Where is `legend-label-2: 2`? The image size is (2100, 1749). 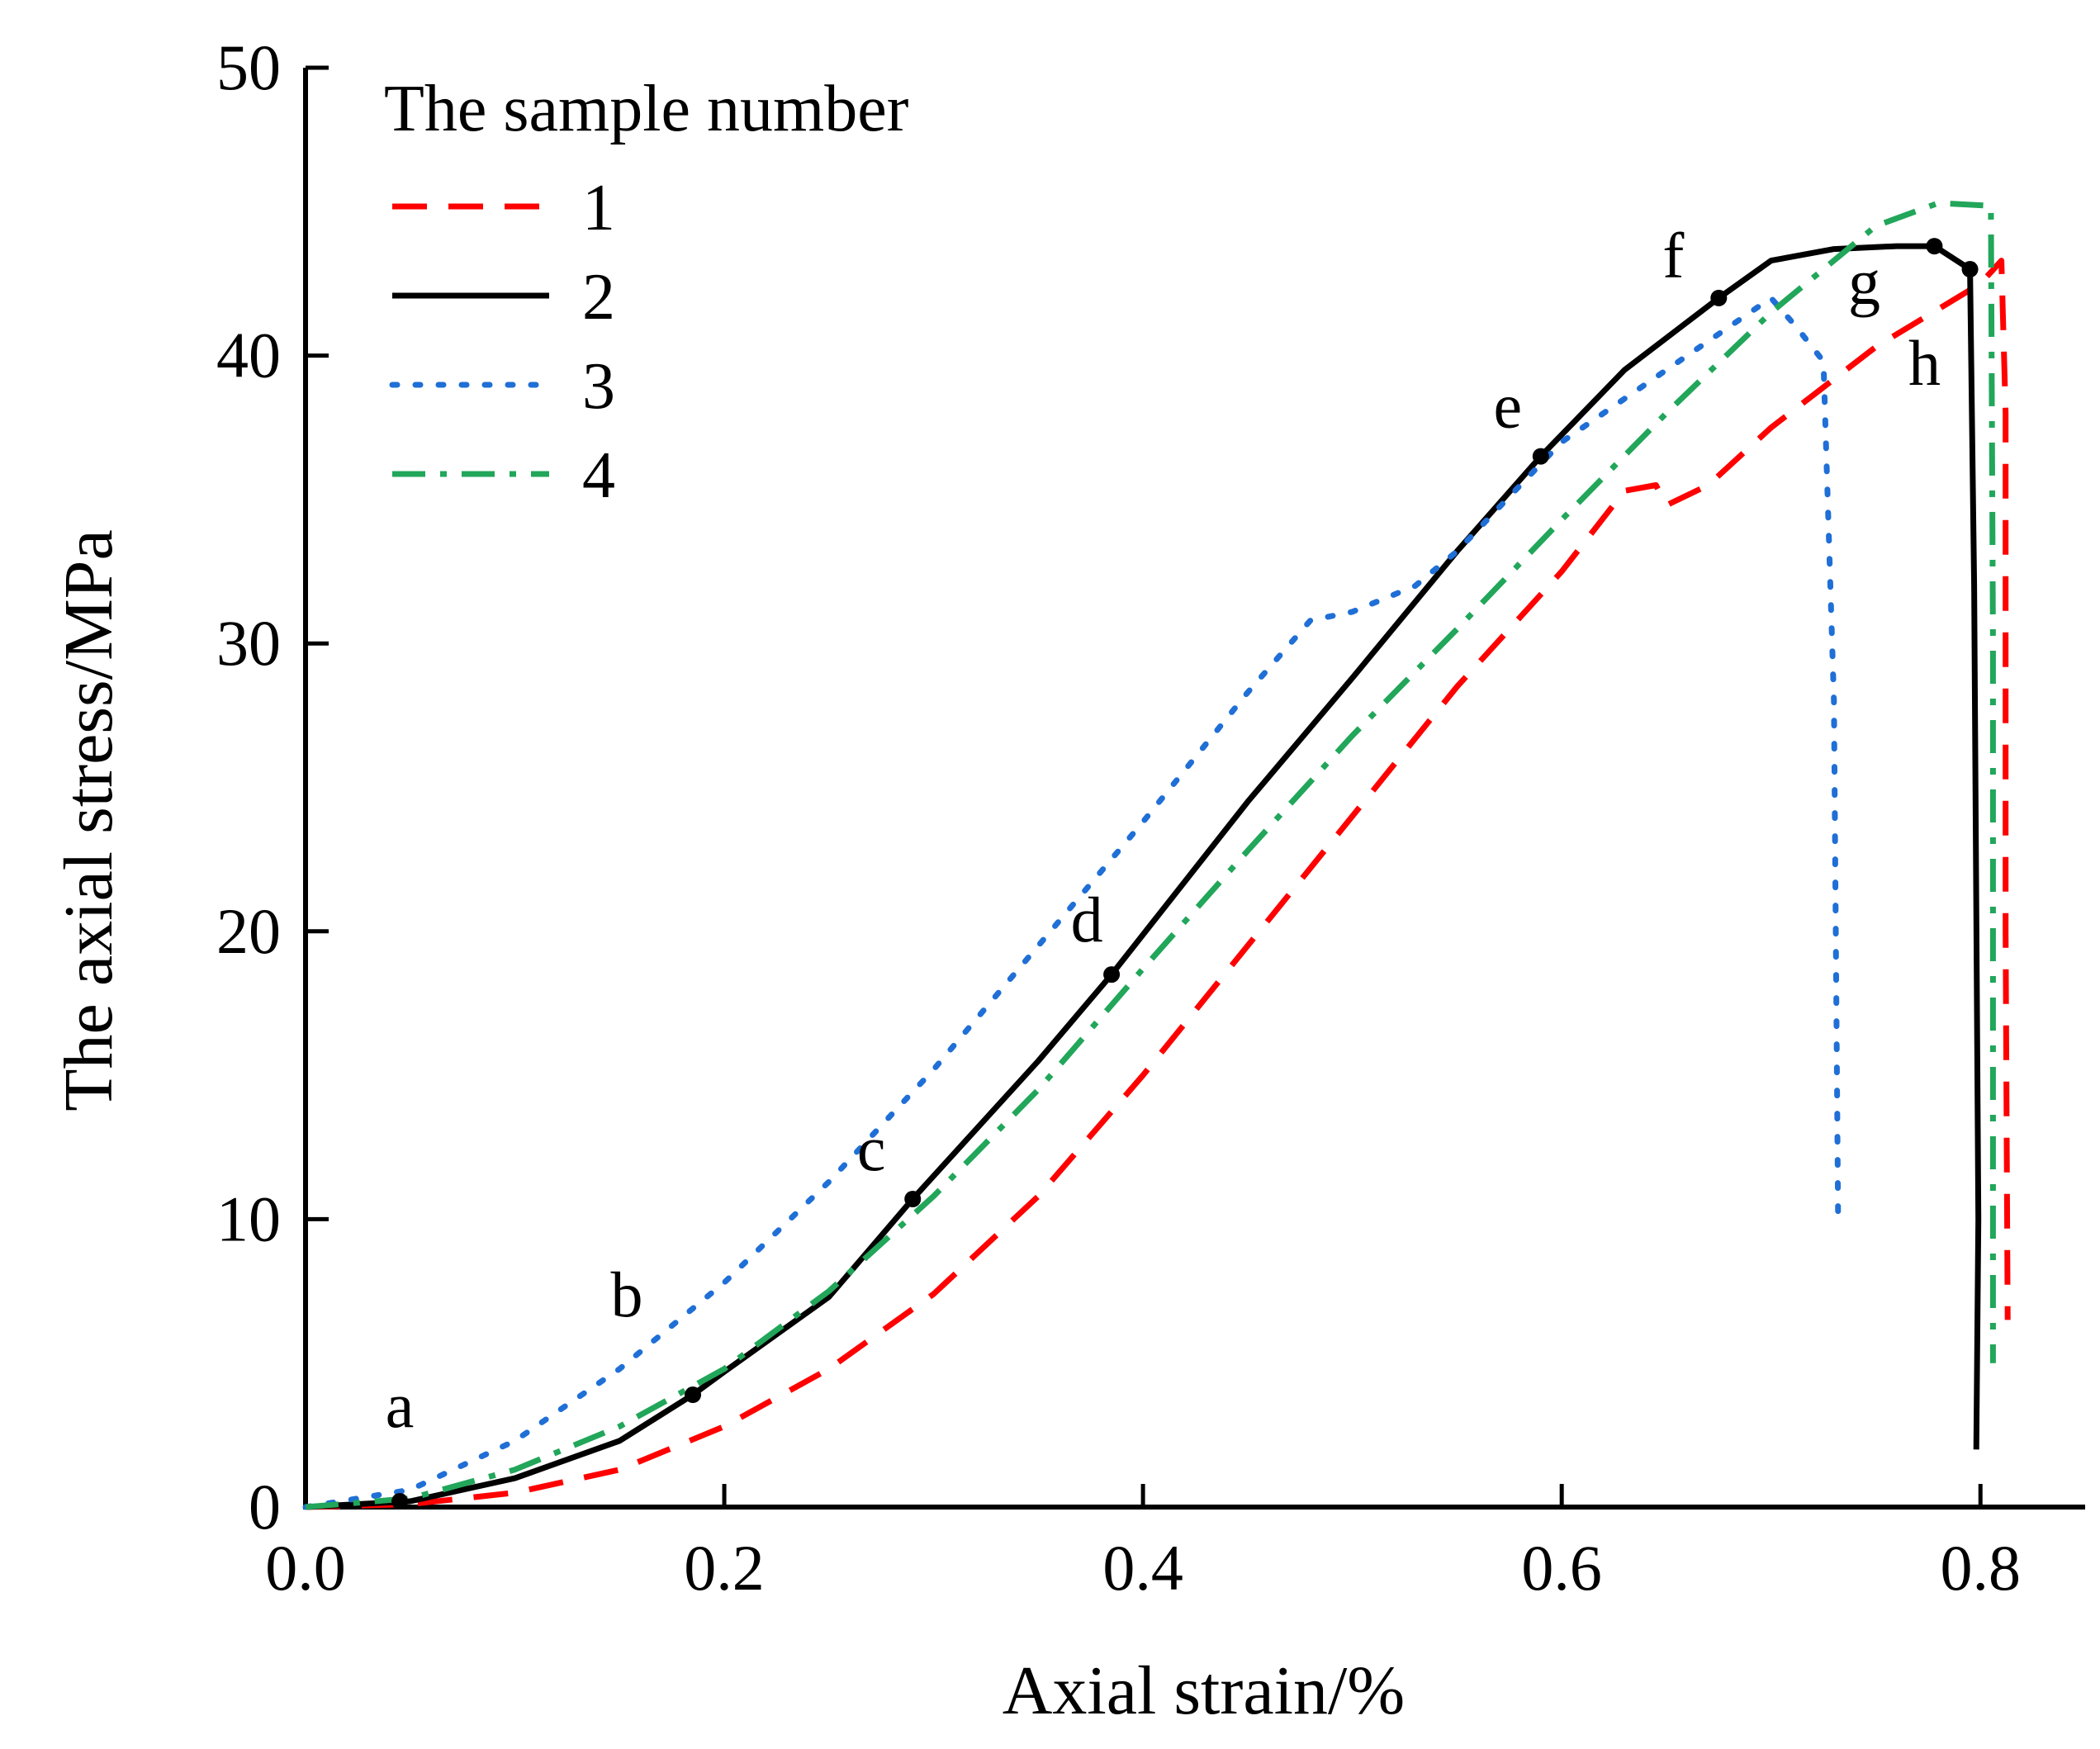
legend-label-2: 2 is located at coordinates (598, 297).